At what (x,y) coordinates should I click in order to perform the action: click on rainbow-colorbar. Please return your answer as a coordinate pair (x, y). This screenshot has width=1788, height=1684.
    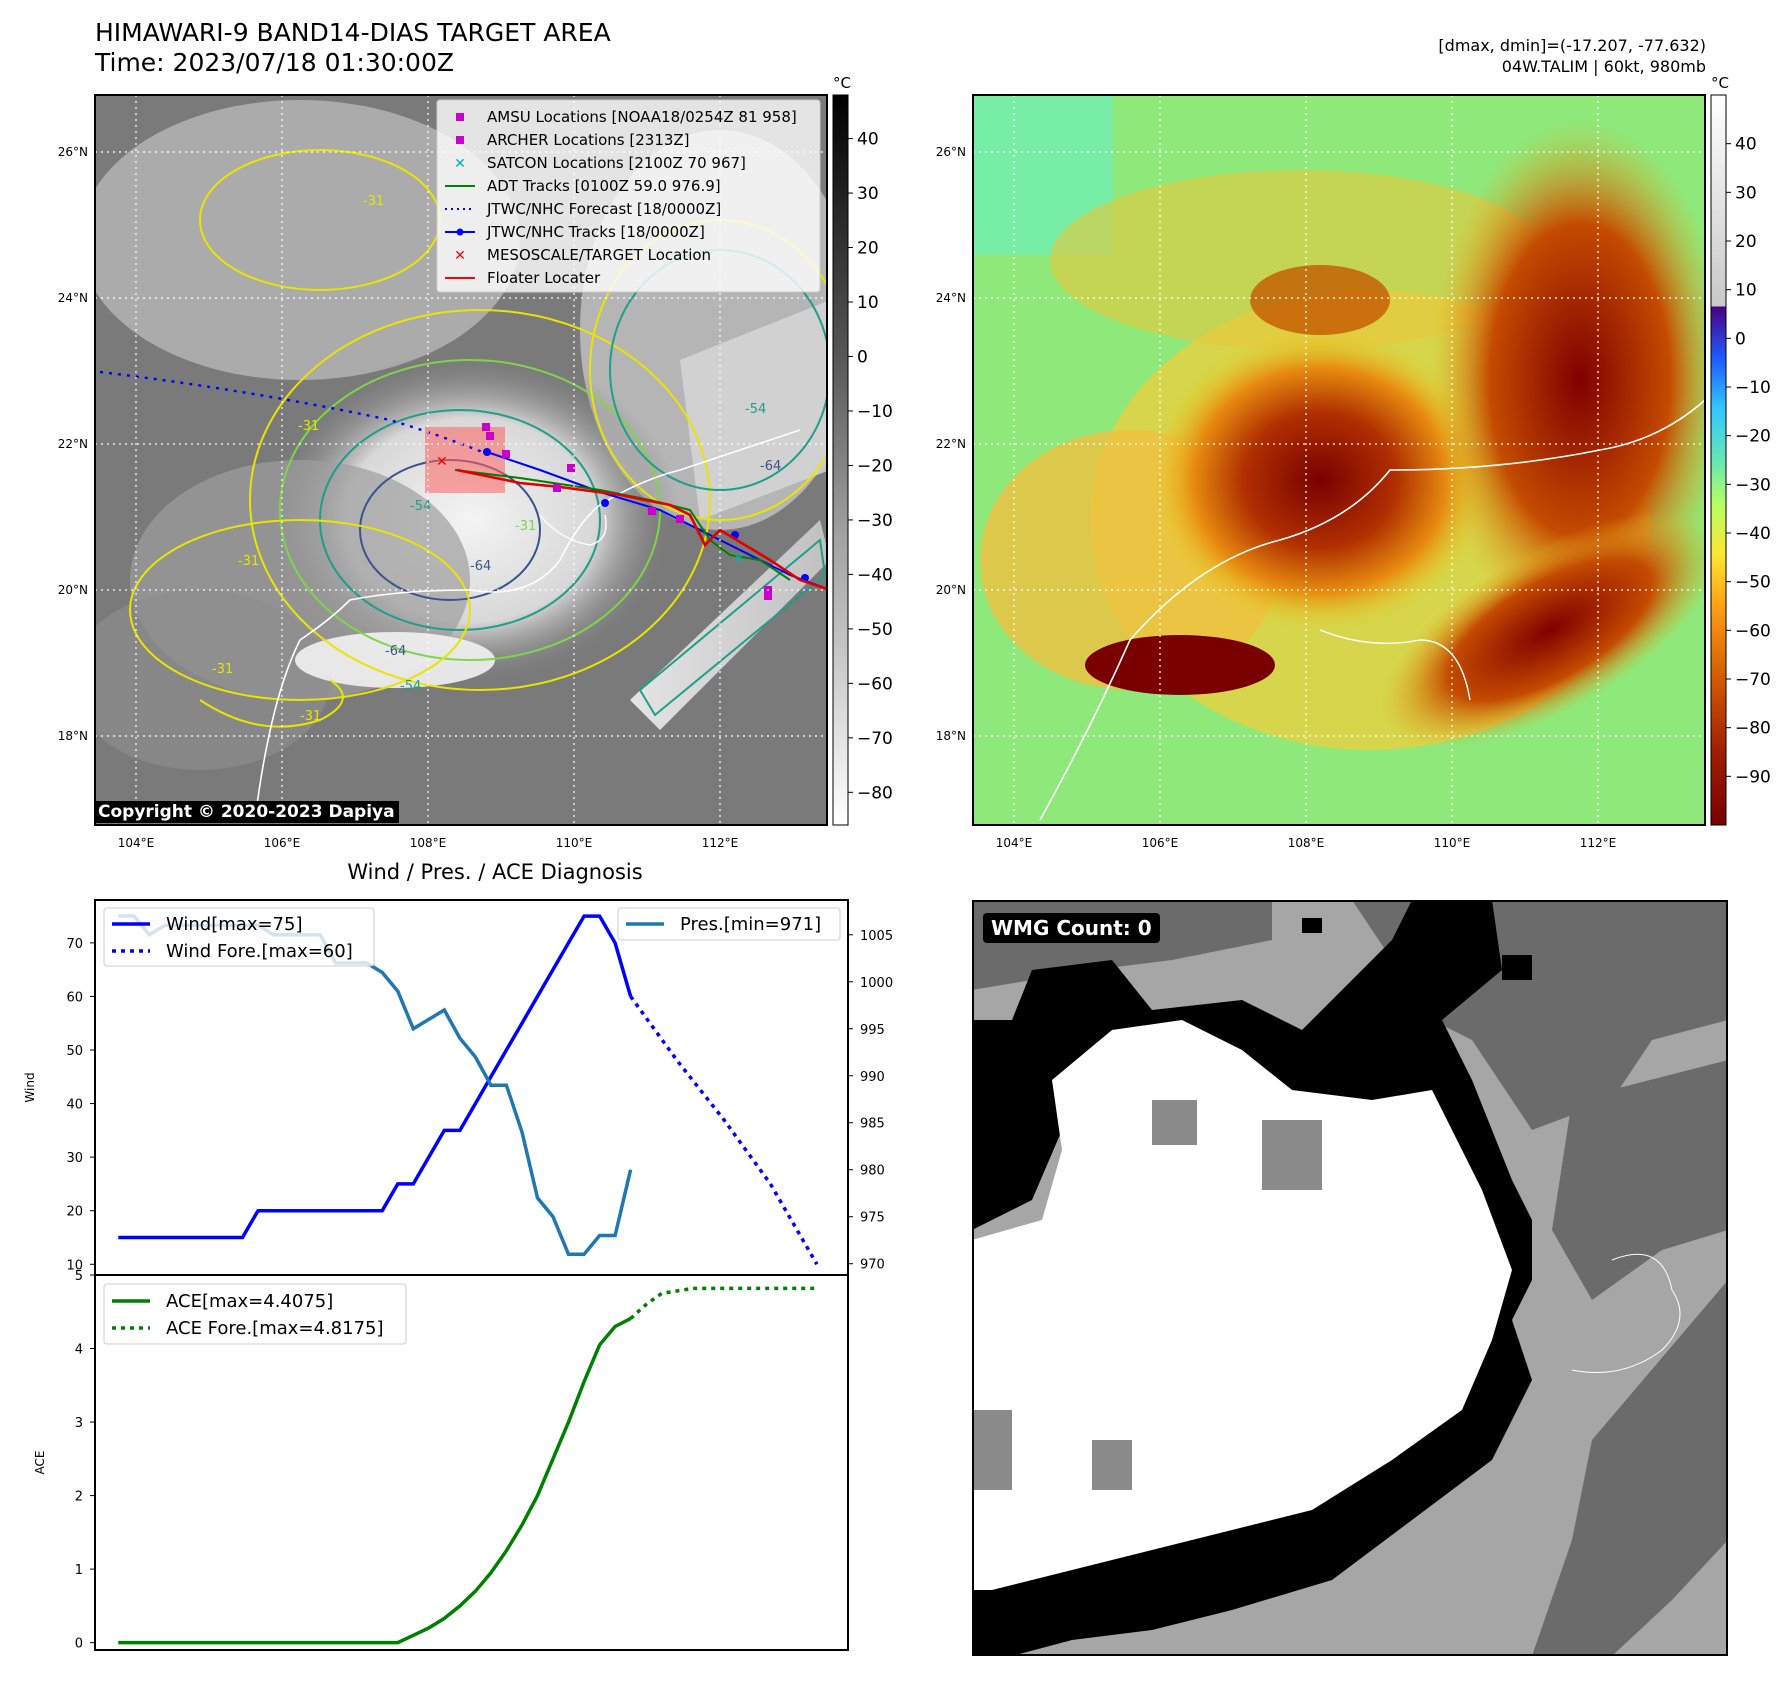
    Looking at the image, I should click on (1718, 460).